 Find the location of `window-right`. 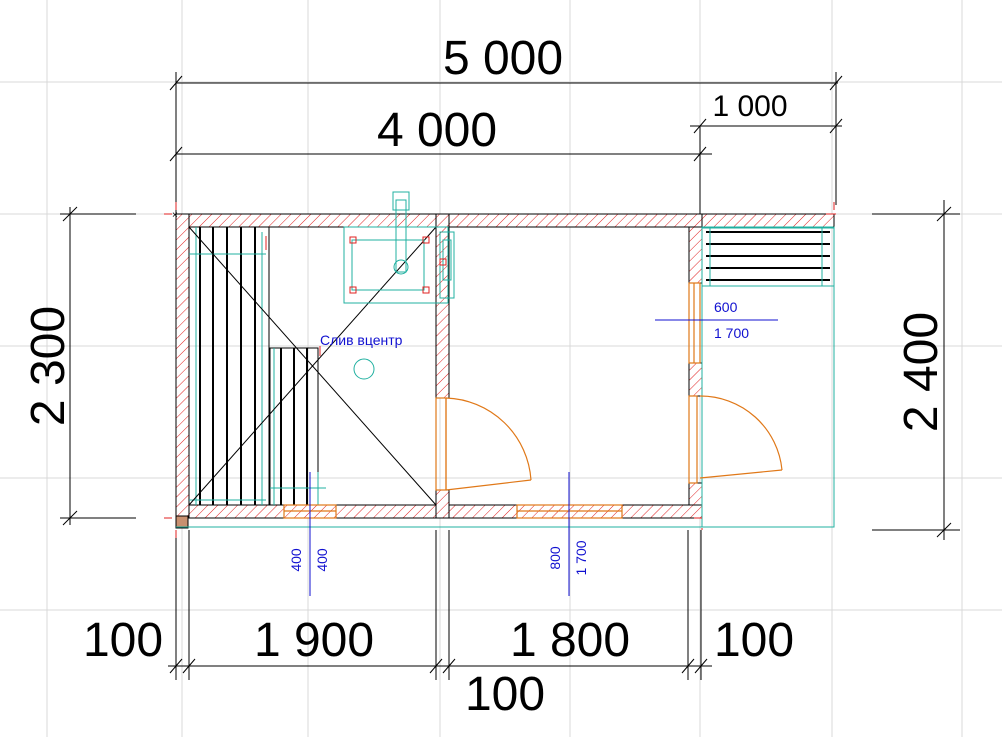

window-right is located at coordinates (694, 323).